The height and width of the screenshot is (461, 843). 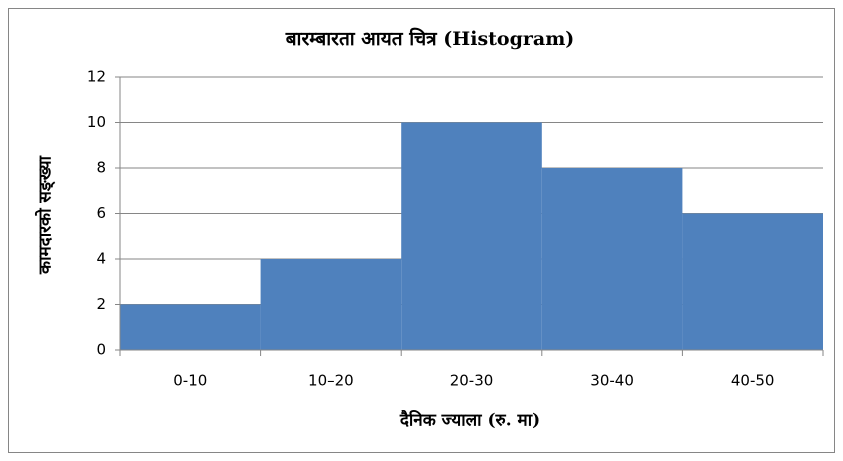 I want to click on y-tick-label: 4, so click(x=101, y=259).